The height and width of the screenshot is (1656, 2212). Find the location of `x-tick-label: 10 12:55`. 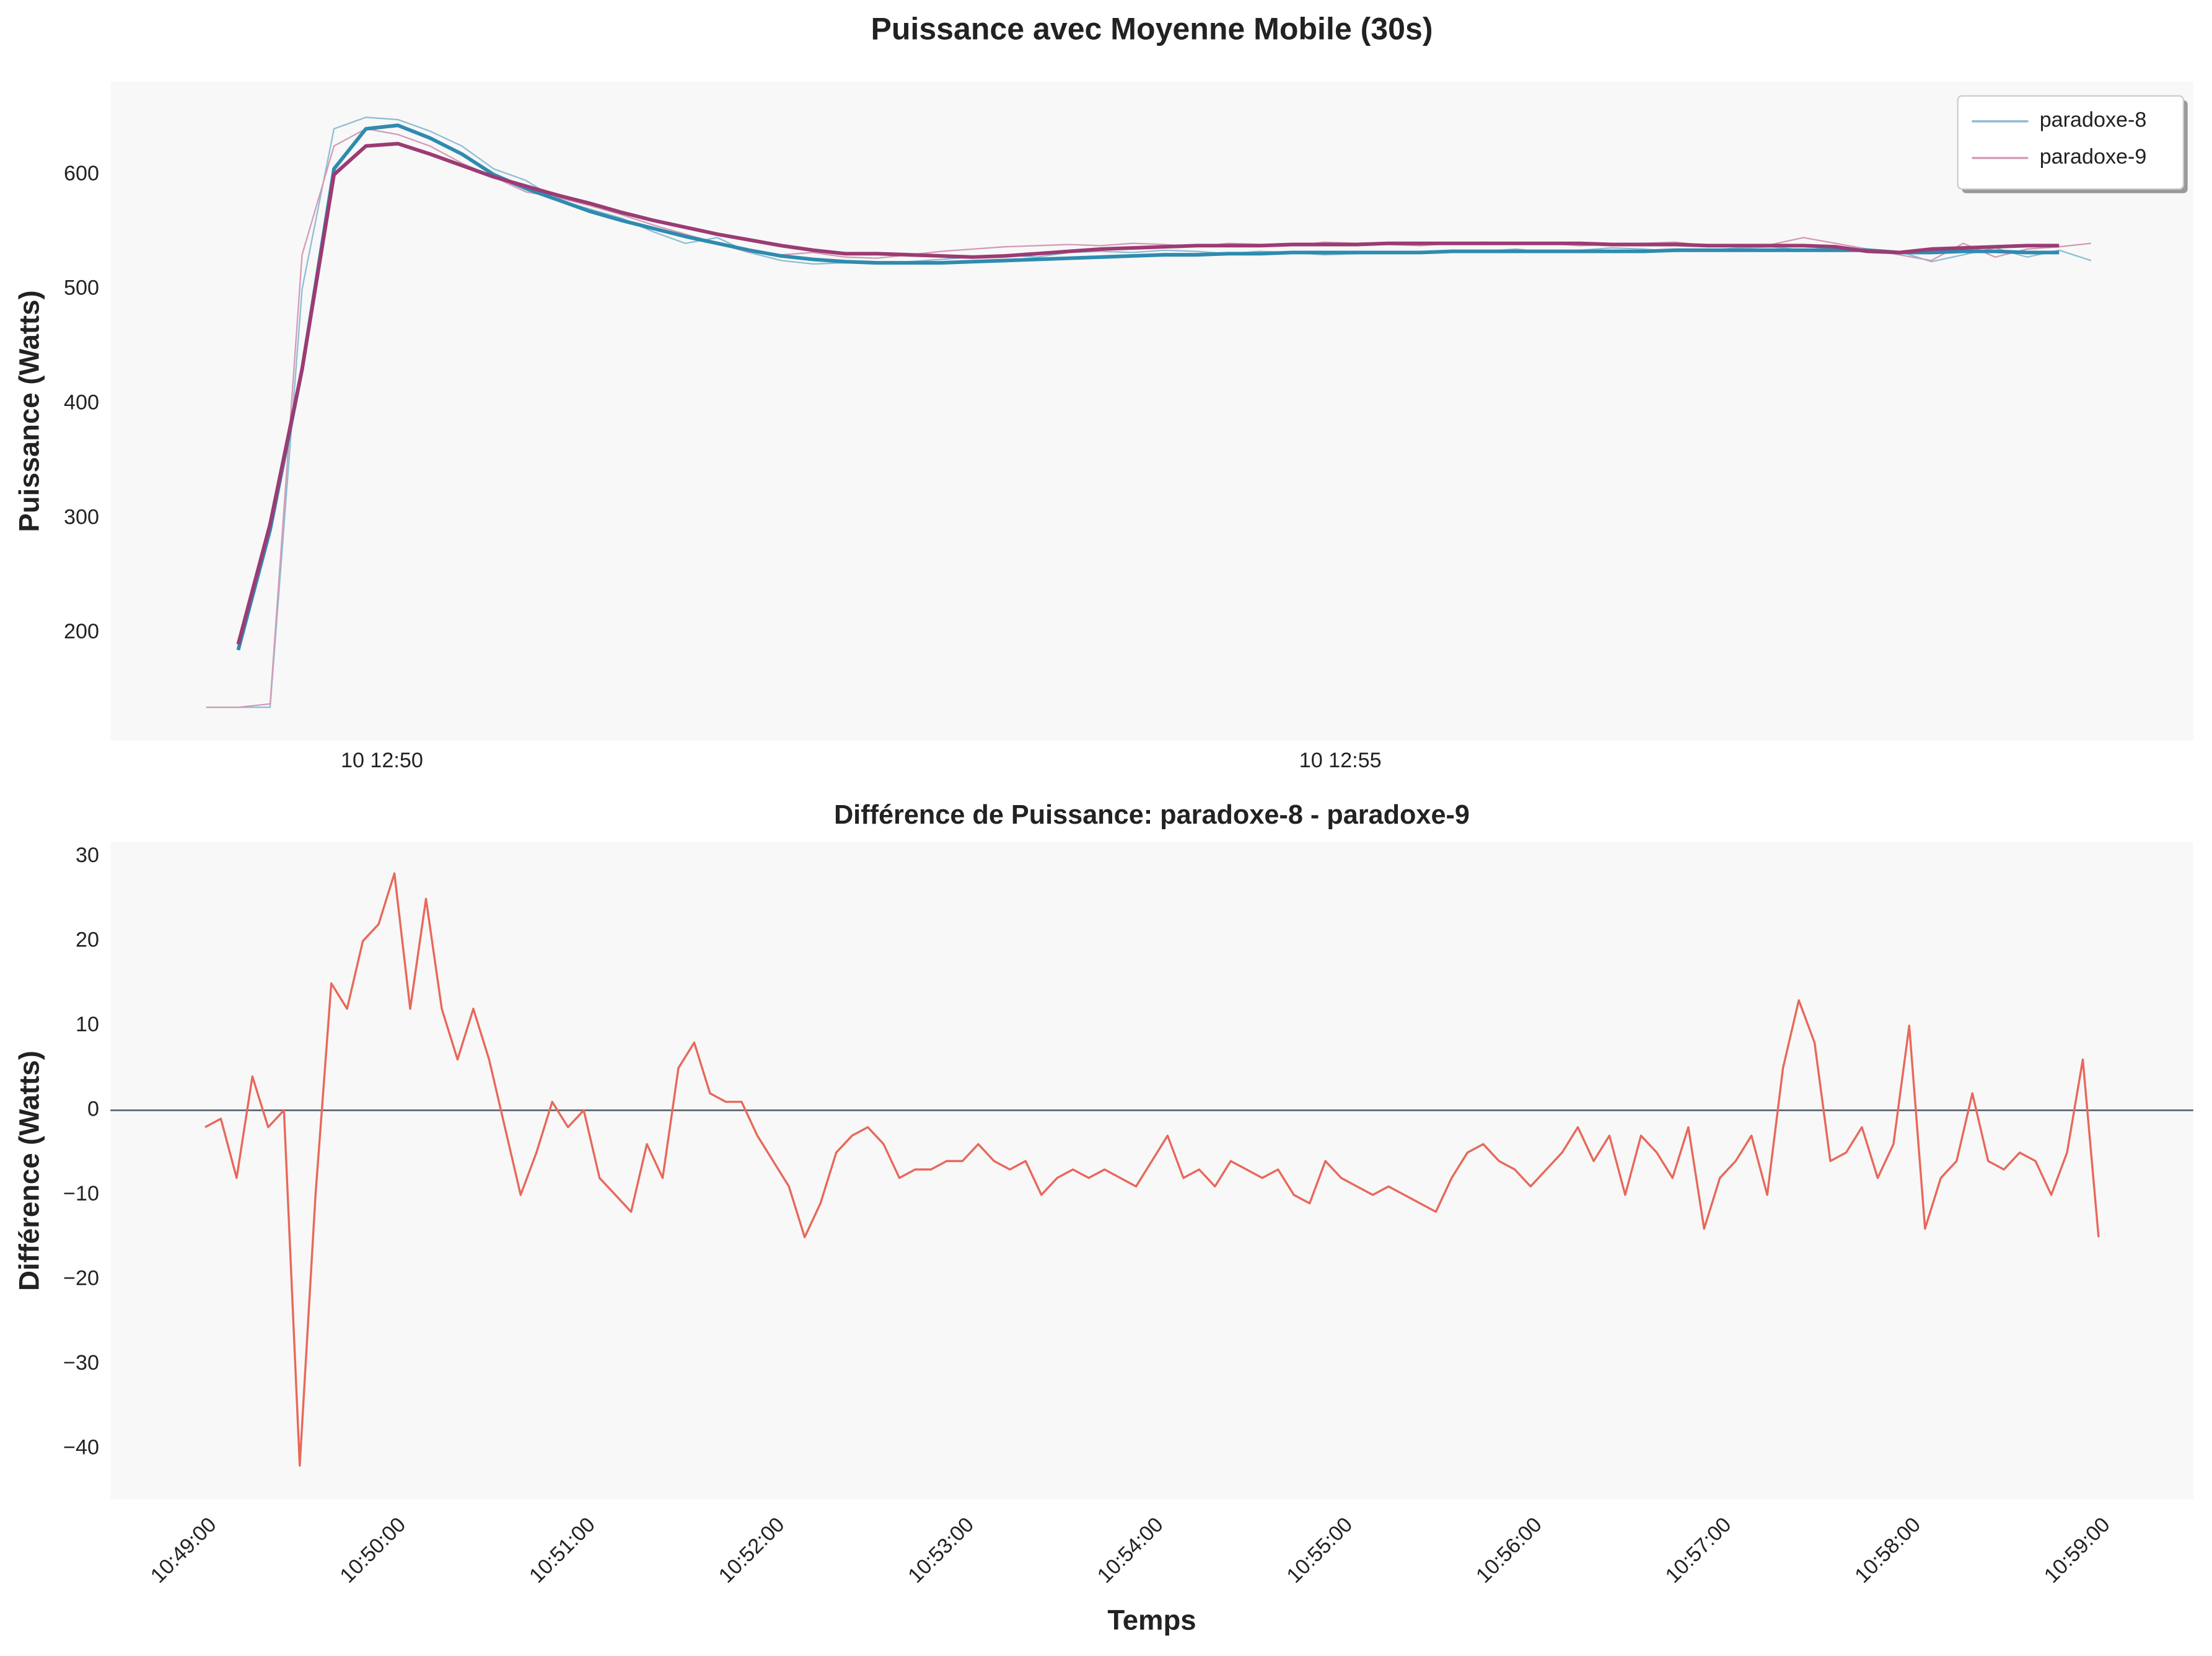

x-tick-label: 10 12:55 is located at coordinates (1340, 760).